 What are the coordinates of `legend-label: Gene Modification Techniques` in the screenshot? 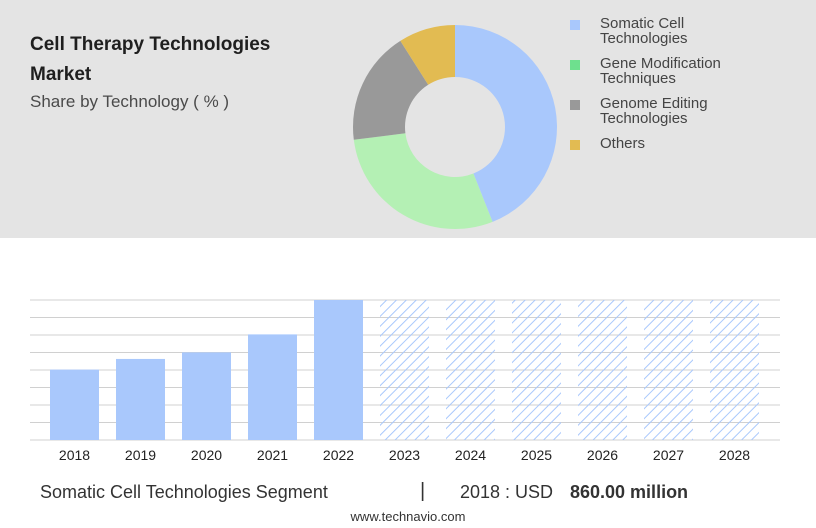 It's located at (660, 71).